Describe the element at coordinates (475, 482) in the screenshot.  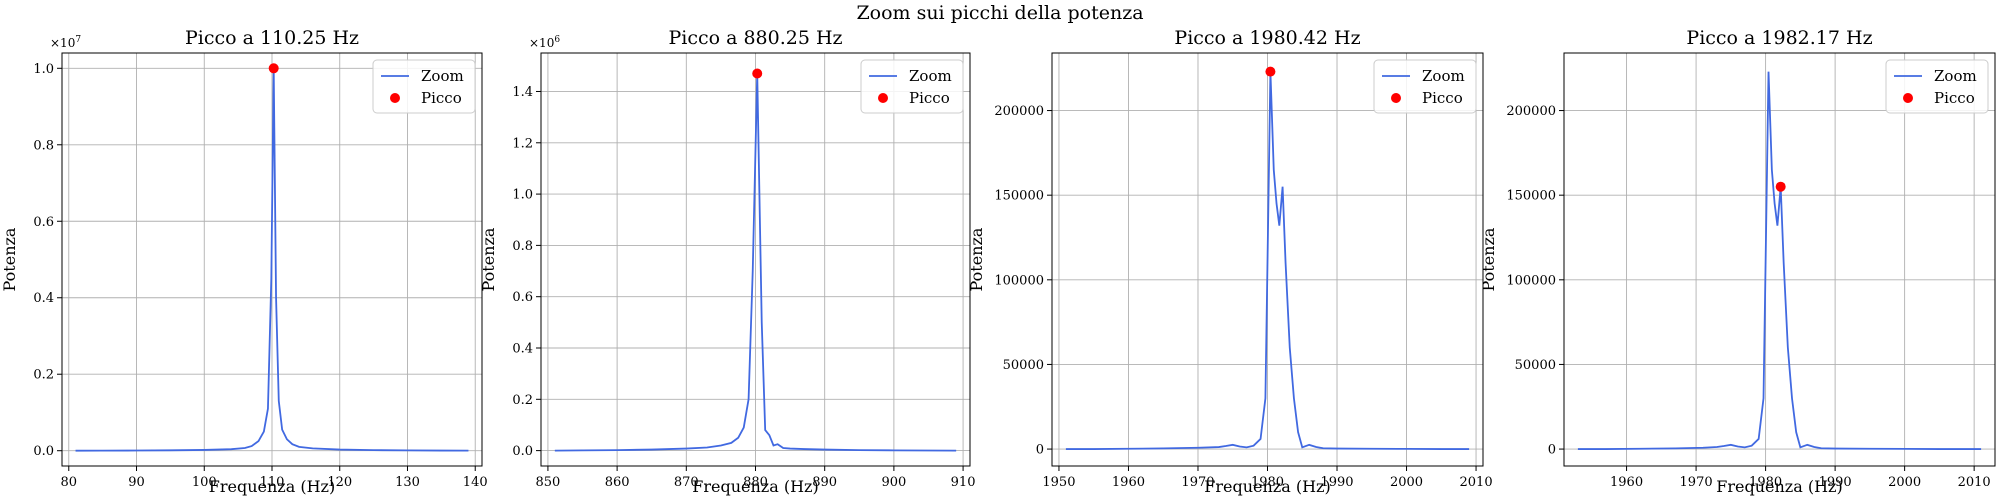
I see `x-tick-label: 140` at that location.